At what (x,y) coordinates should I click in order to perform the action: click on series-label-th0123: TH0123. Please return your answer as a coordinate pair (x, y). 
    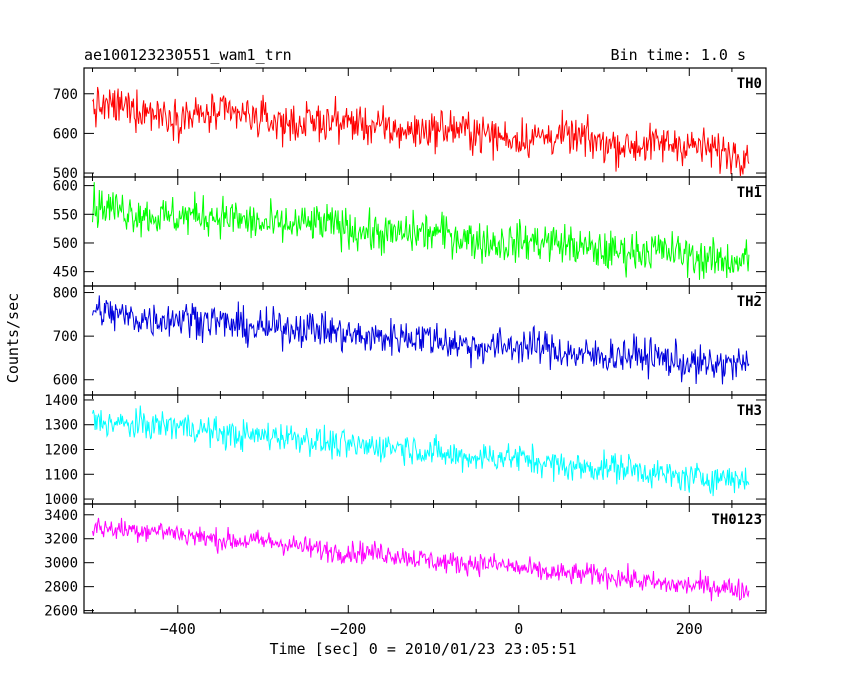
    Looking at the image, I should click on (736, 520).